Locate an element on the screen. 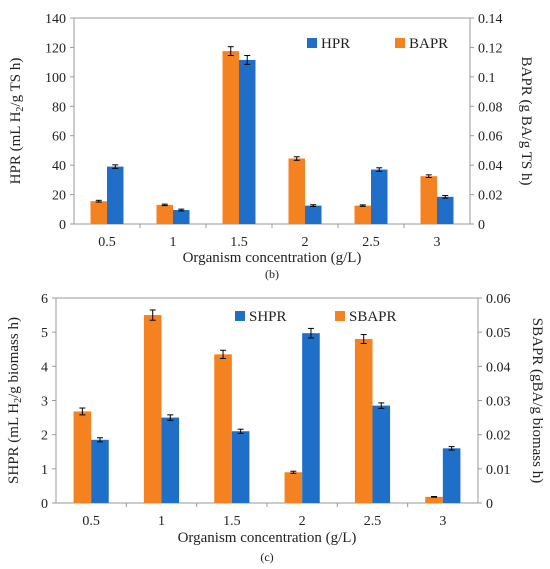 Image resolution: width=550 pixels, height=569 pixels. y-axis-title: HPR (mL H2/g TS h) is located at coordinates (17, 121).